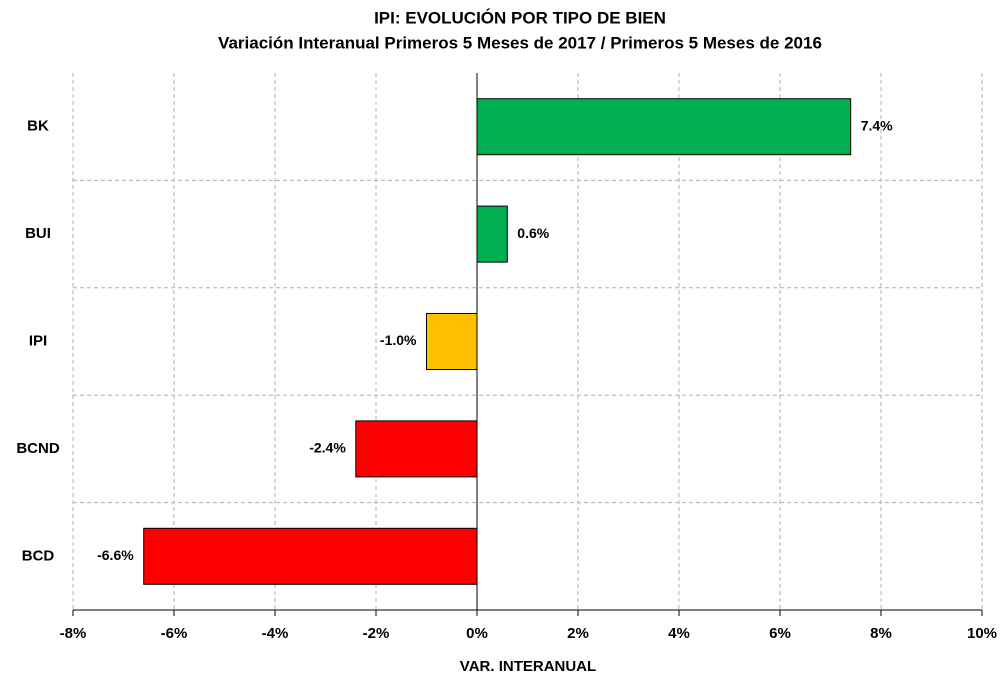 The height and width of the screenshot is (679, 1003). I want to click on y-tick-label: BK, so click(38, 126).